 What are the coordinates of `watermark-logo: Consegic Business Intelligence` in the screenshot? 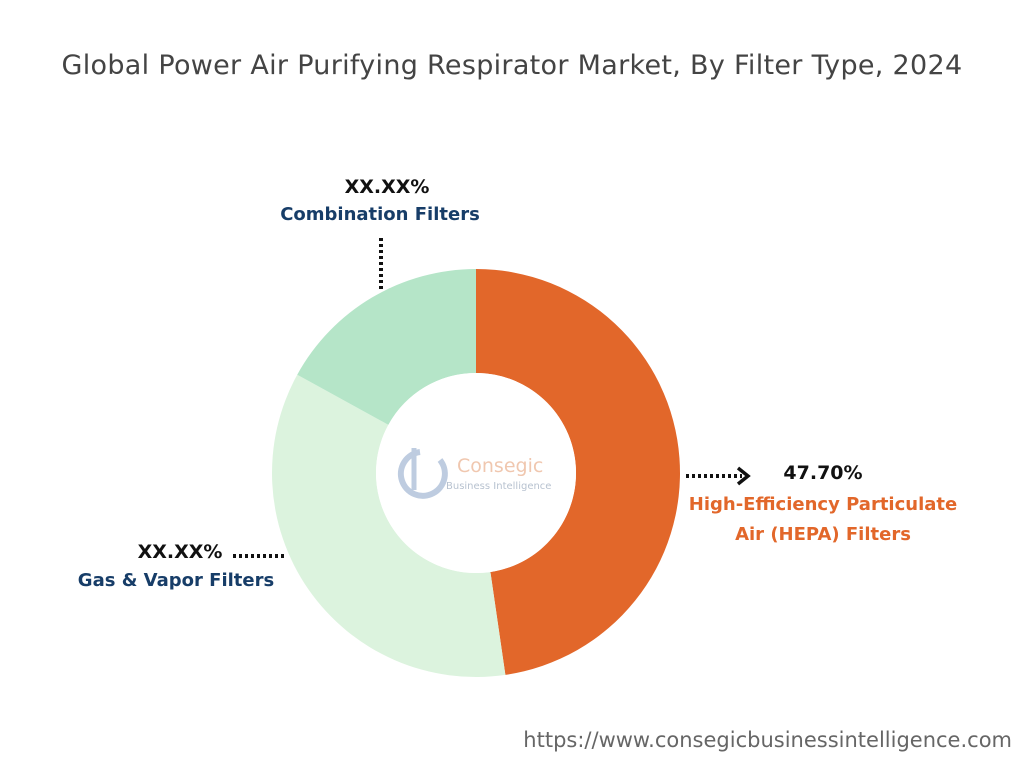 It's located at (474, 473).